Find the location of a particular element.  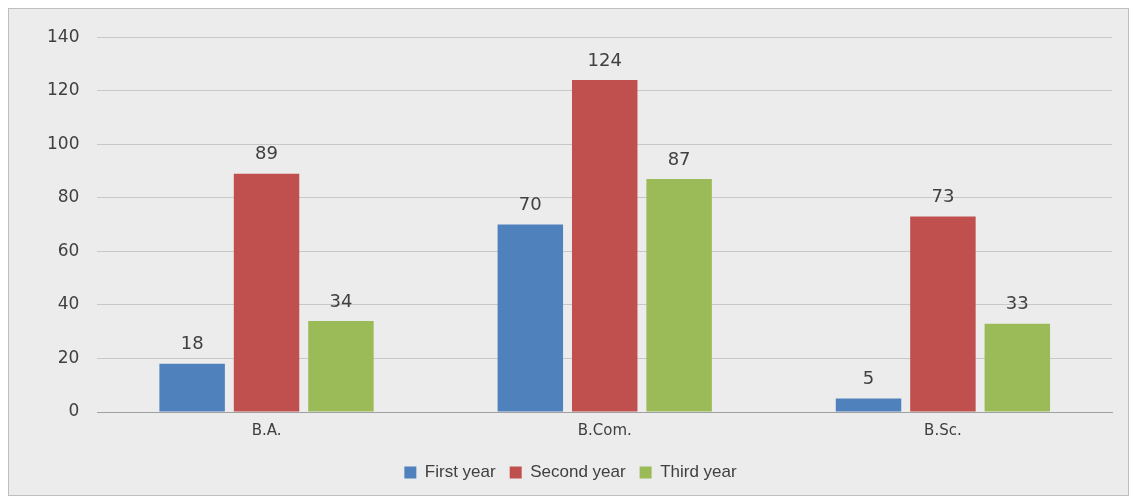

legend-label: Third year is located at coordinates (698, 472).